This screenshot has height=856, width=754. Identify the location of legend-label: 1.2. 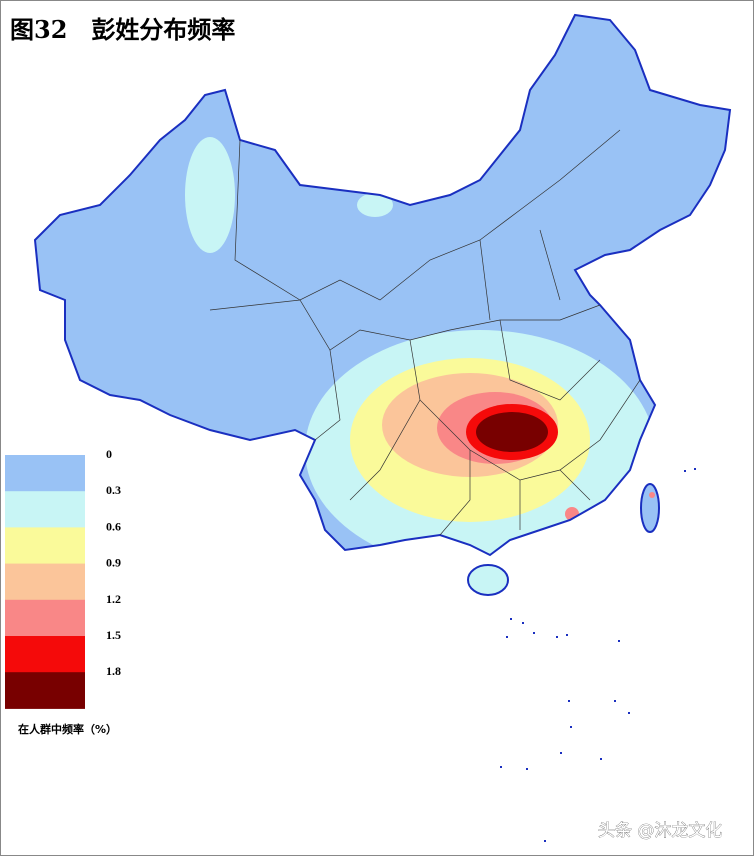
(113, 599).